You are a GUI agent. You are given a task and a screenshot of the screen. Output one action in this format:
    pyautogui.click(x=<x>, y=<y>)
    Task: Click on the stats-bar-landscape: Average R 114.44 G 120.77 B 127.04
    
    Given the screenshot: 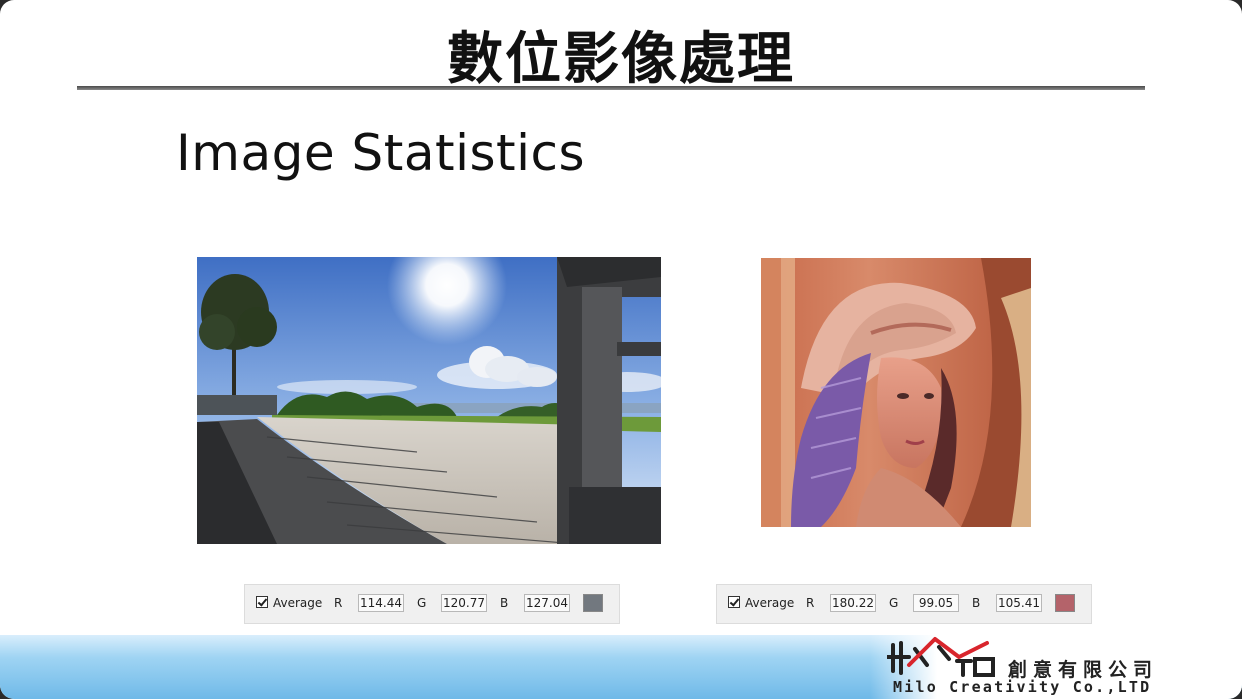 What is the action you would take?
    pyautogui.click(x=432, y=604)
    